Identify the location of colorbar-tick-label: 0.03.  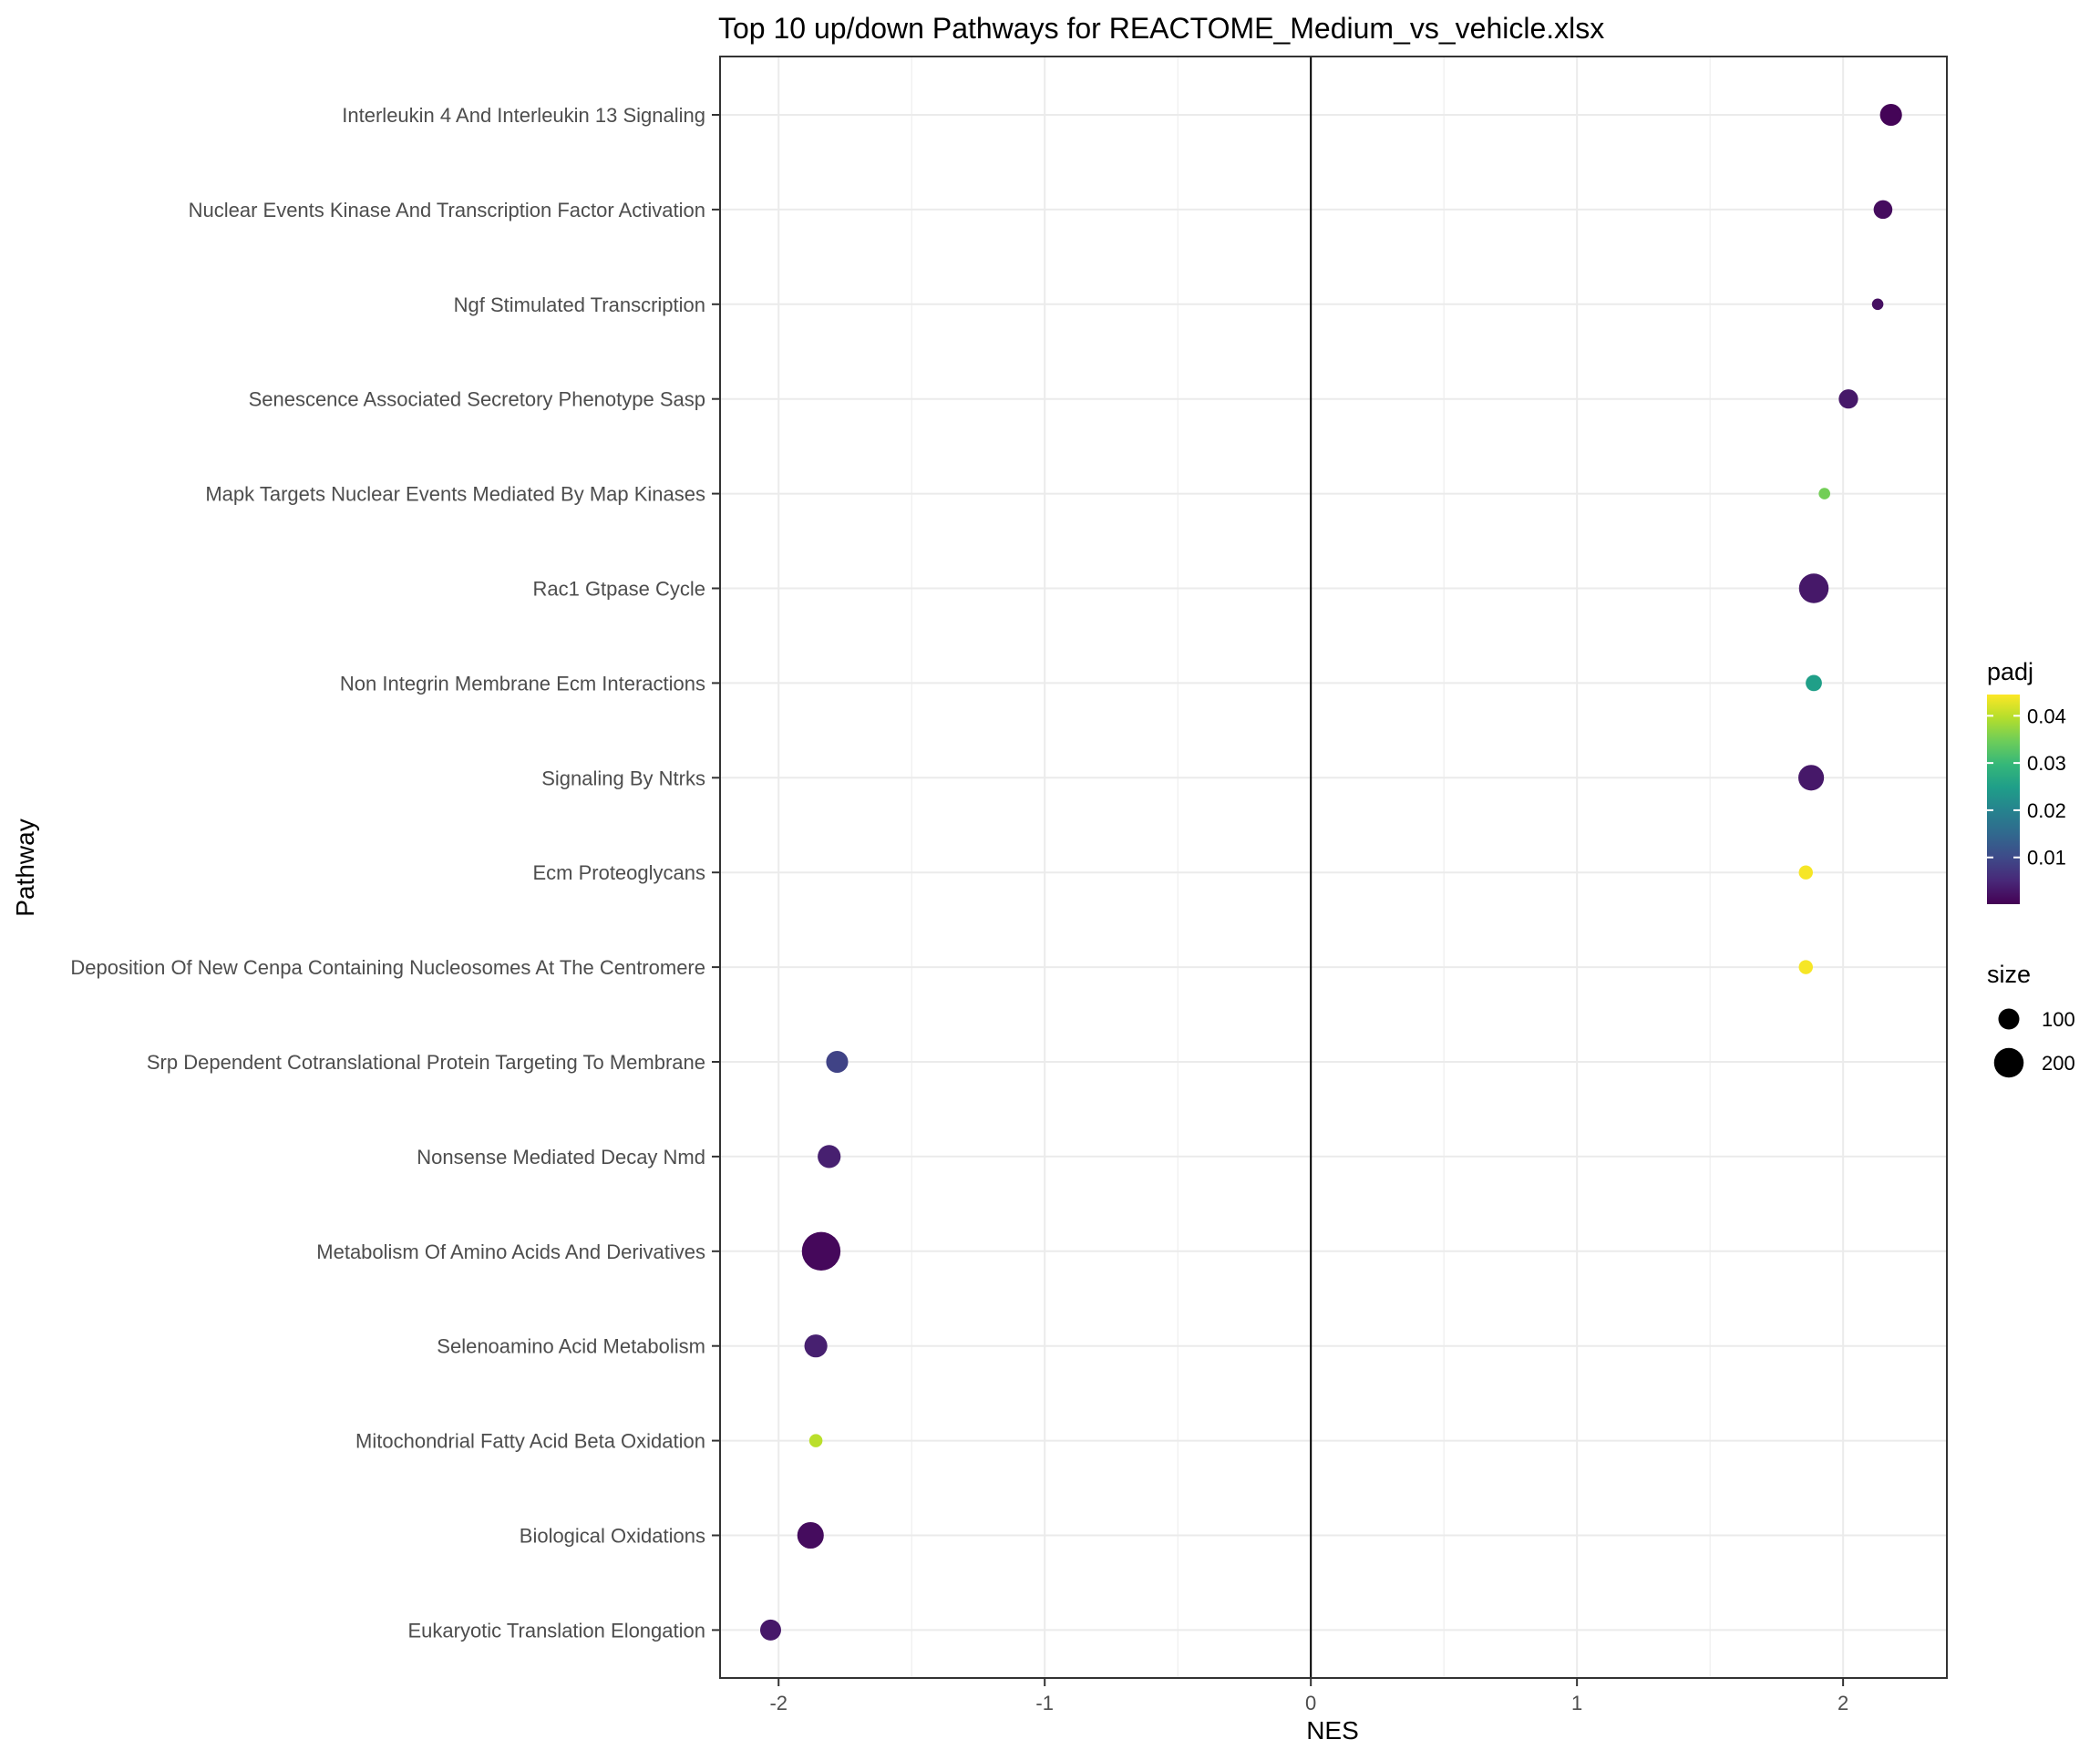
(2047, 763).